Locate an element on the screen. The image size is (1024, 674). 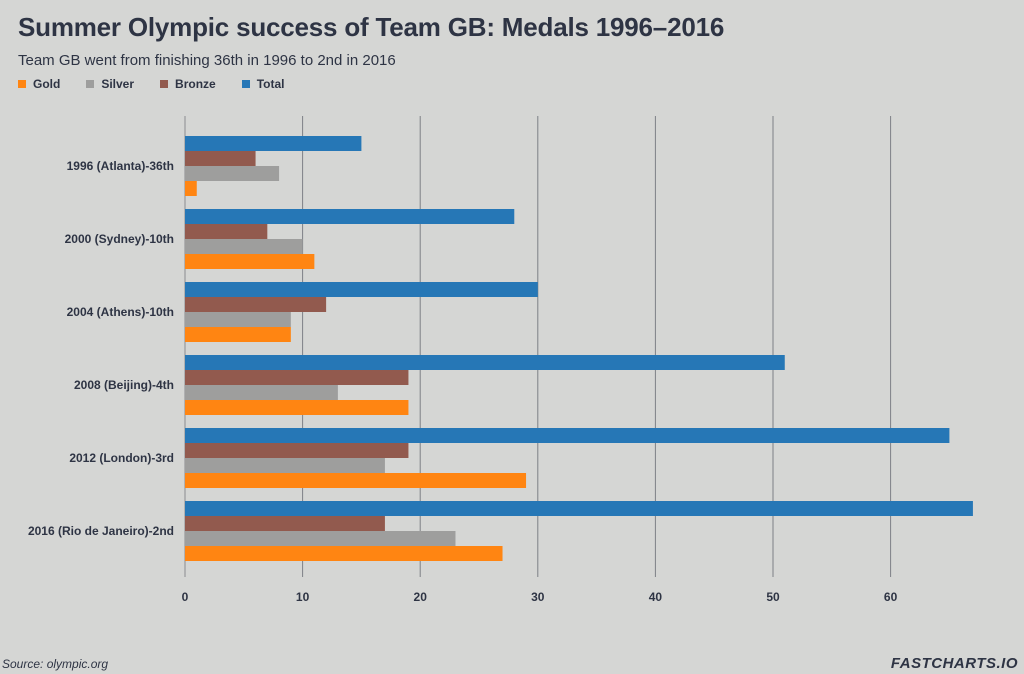
legend-item-silver: Silver is located at coordinates (110, 84).